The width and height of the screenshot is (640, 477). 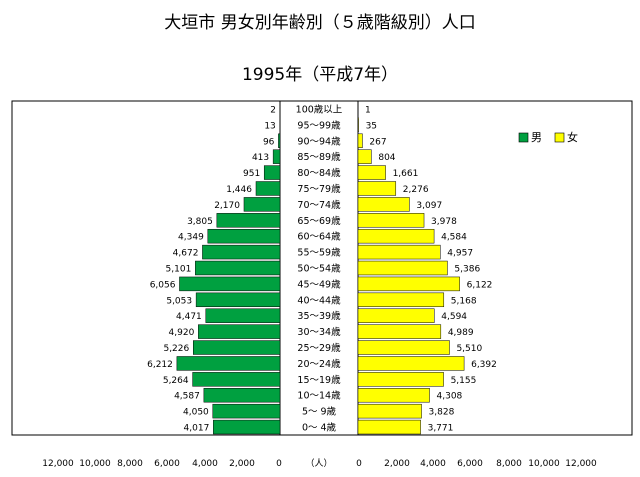 I want to click on female-value-label: 4,308, so click(x=450, y=397).